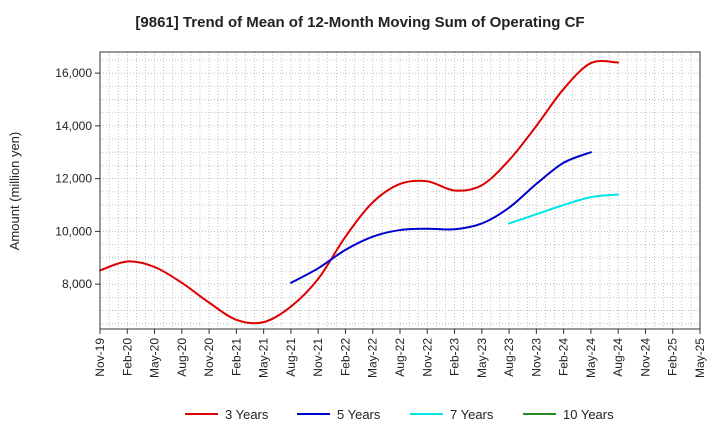 This screenshot has width=720, height=440. What do you see at coordinates (564, 209) in the screenshot?
I see `series-line-7-years` at bounding box center [564, 209].